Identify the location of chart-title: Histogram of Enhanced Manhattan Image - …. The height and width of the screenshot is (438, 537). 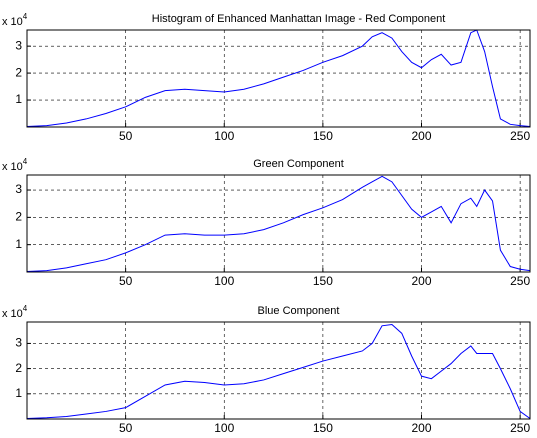
(299, 19).